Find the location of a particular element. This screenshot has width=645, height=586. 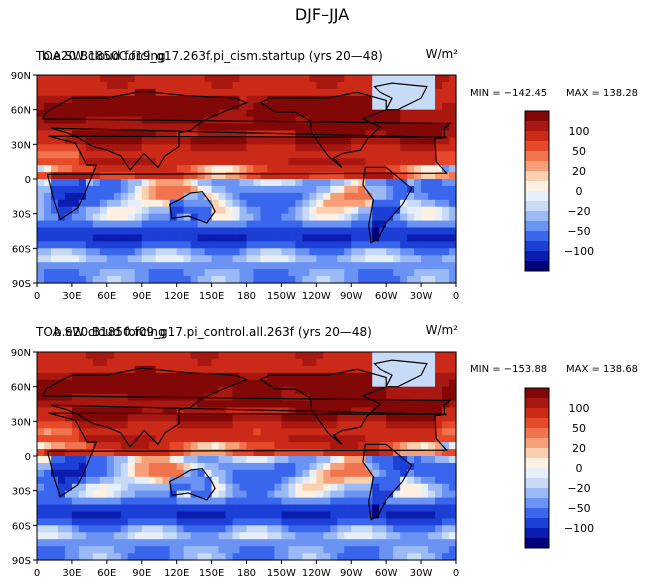

panel-2-max-label: MAX = 138.68 is located at coordinates (602, 369).